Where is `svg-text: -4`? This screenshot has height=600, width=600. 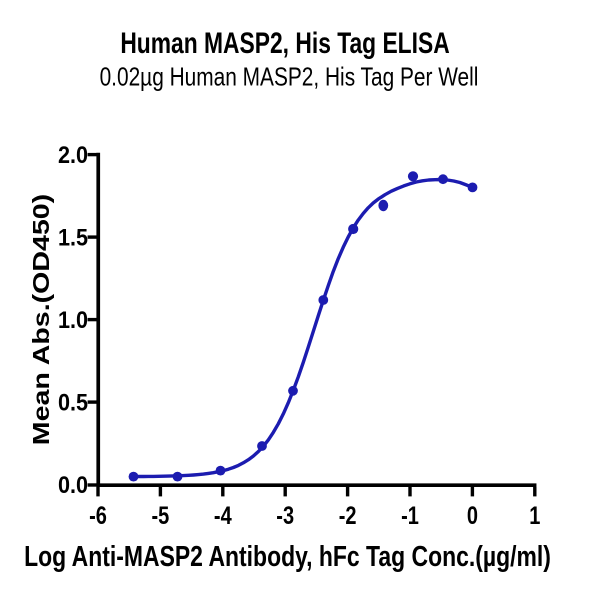
svg-text: -4 is located at coordinates (223, 516).